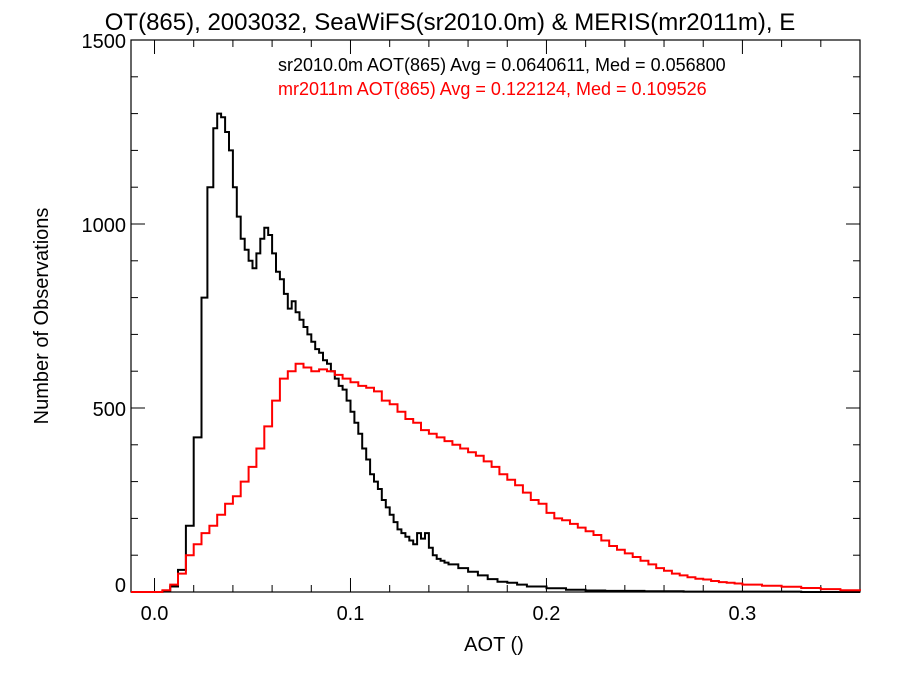 This screenshot has height=675, width=900. I want to click on y-axis-label: Number of Observations, so click(42, 316).